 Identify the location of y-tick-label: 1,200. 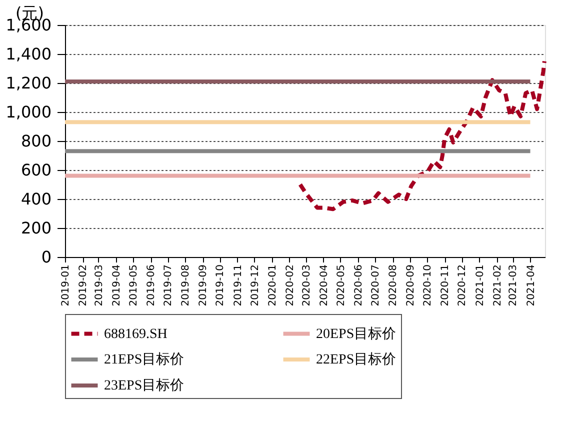
(29, 83).